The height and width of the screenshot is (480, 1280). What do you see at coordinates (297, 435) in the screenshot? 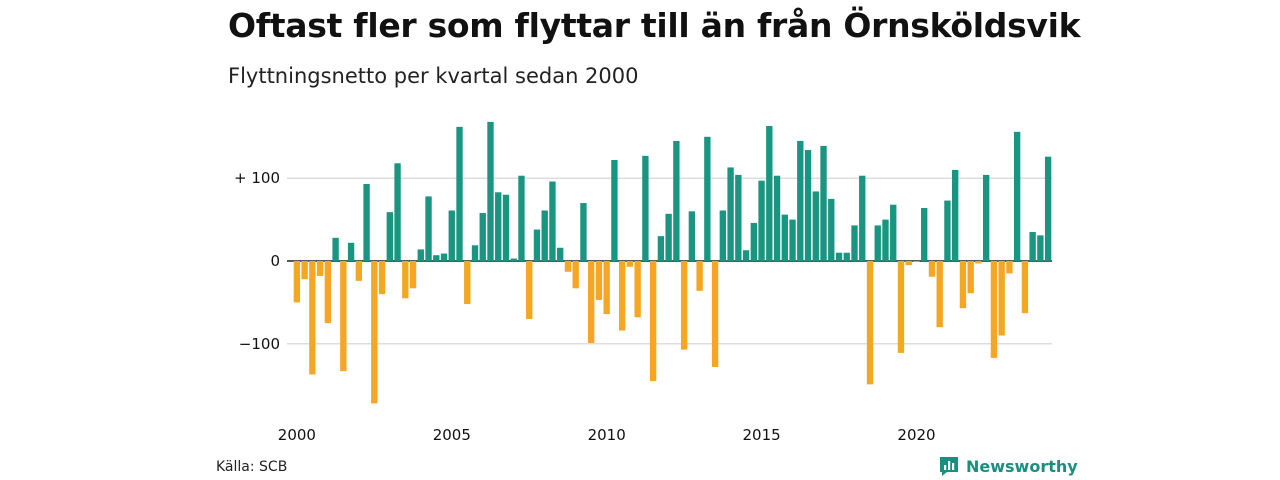
I see `x-tick-label: 2000` at bounding box center [297, 435].